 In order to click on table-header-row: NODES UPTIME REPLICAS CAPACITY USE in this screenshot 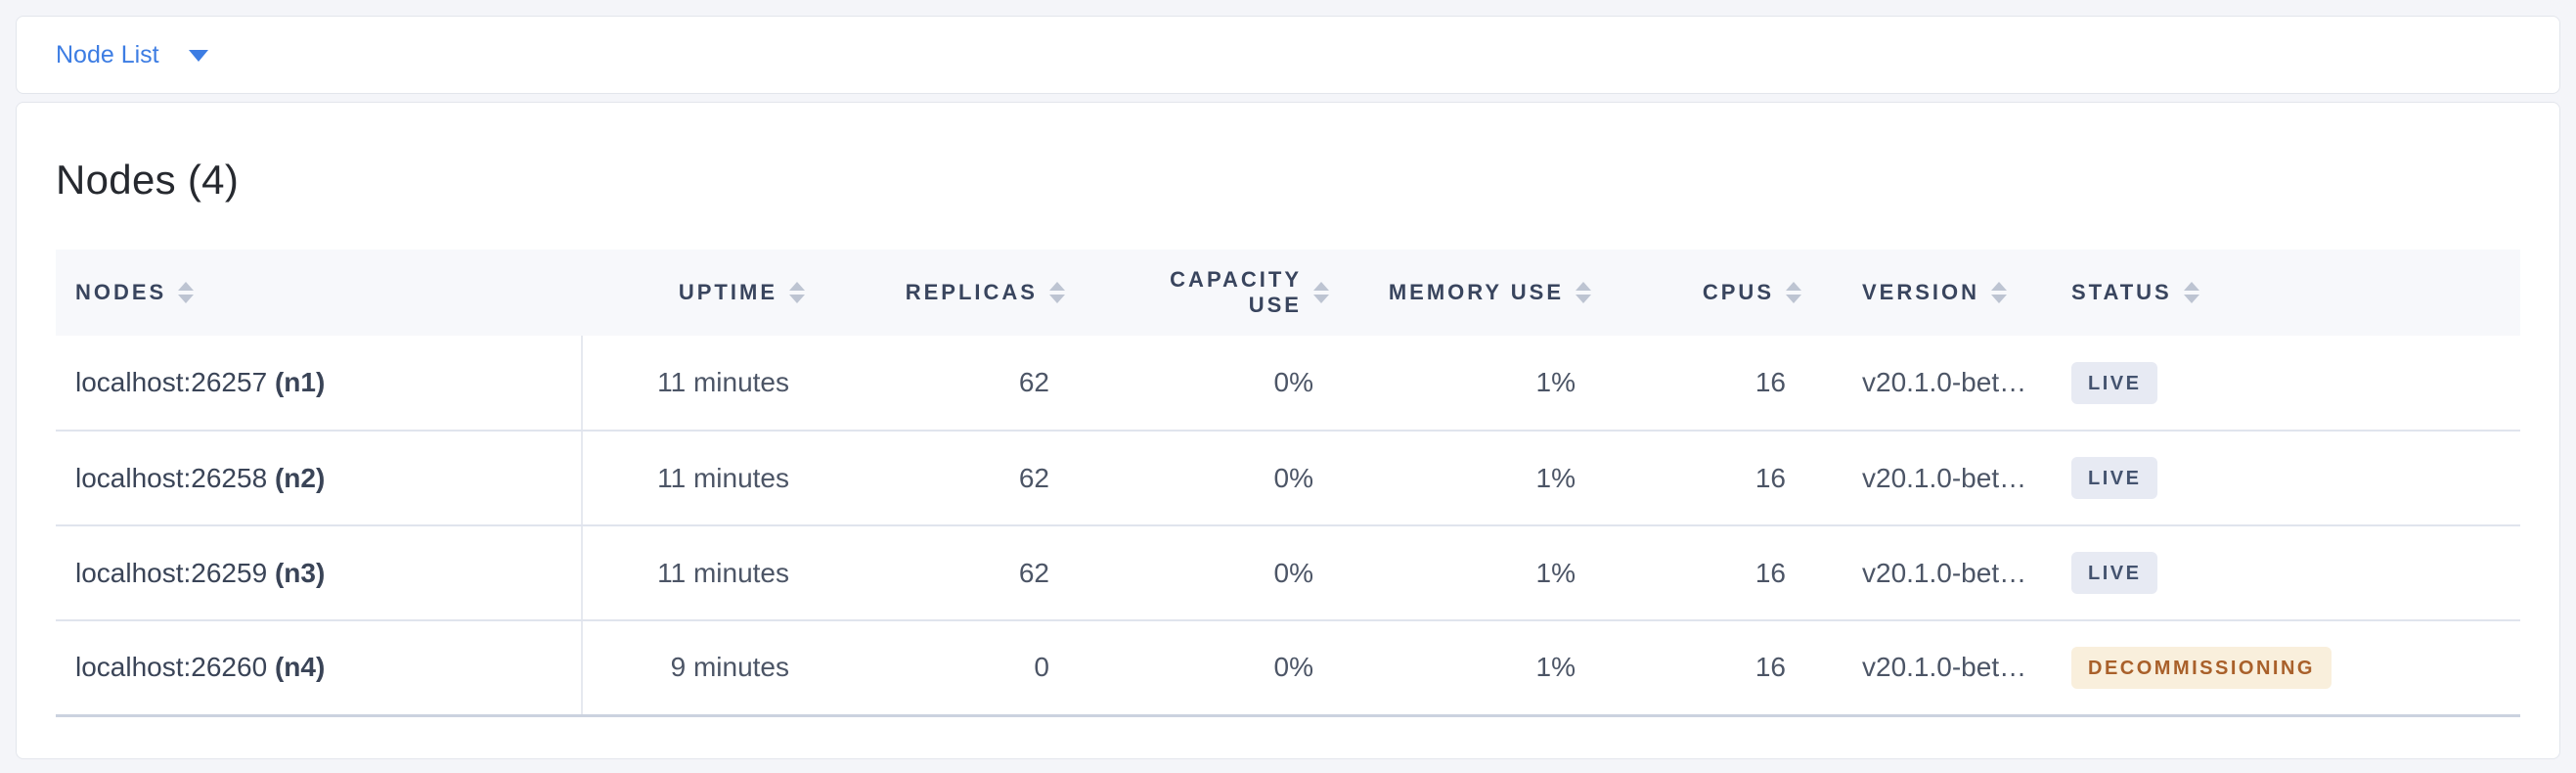, I will do `click(1288, 293)`.